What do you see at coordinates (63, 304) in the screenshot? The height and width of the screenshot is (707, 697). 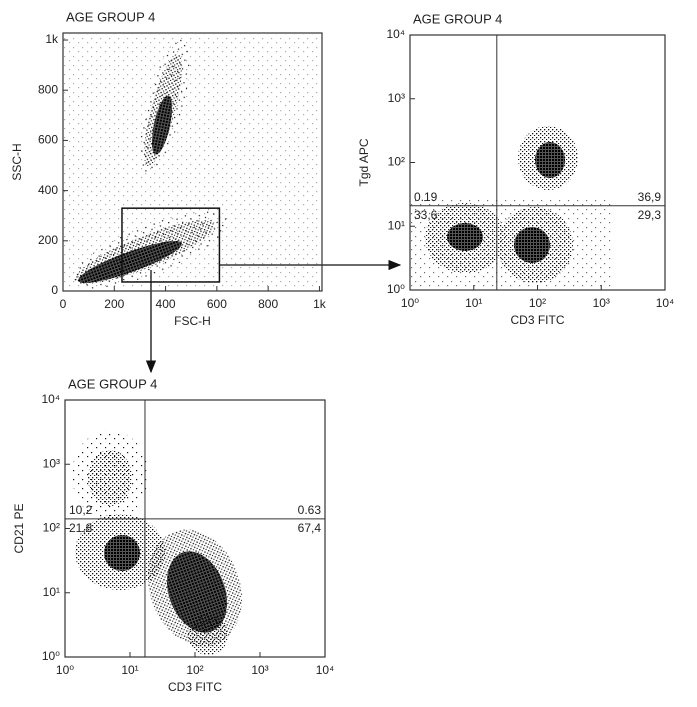 I see `x-tick-label: 0` at bounding box center [63, 304].